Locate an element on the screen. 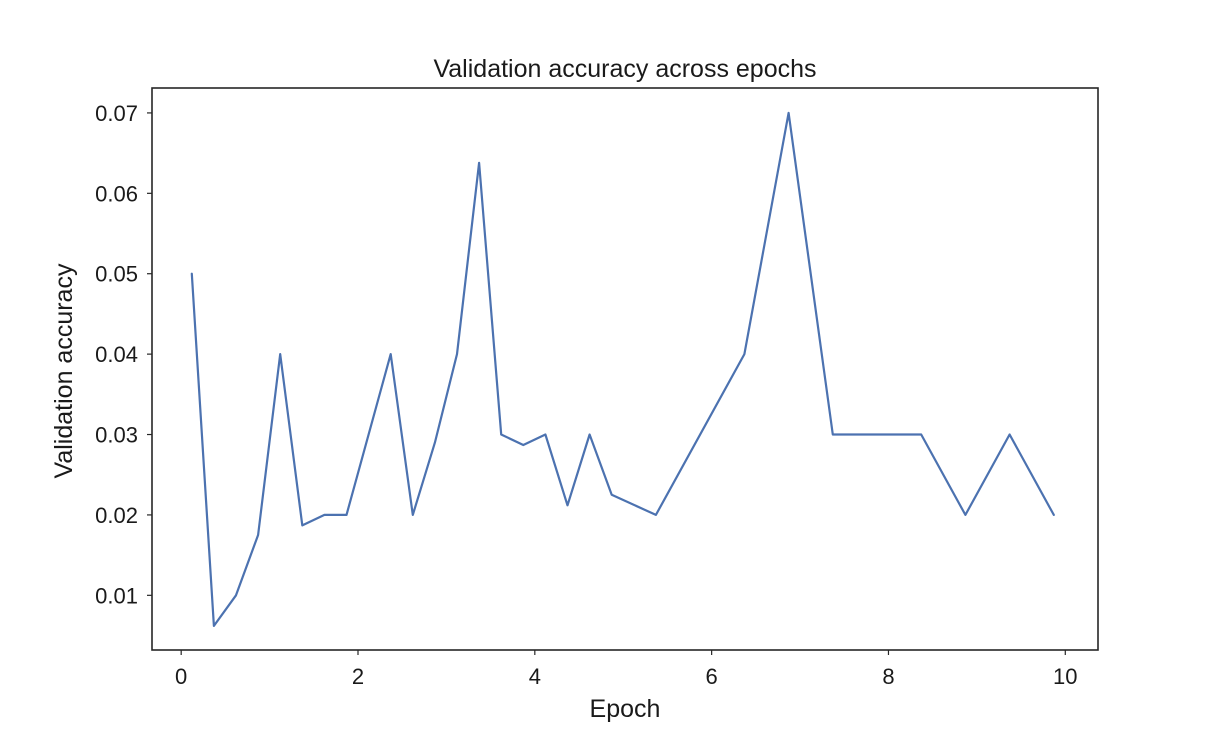  y-tick-label: 0.02 is located at coordinates (116, 515).